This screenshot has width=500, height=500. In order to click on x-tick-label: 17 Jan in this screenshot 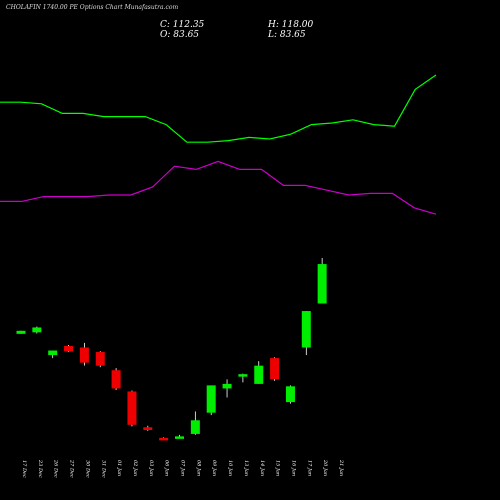, I will do `click(309, 468)`.